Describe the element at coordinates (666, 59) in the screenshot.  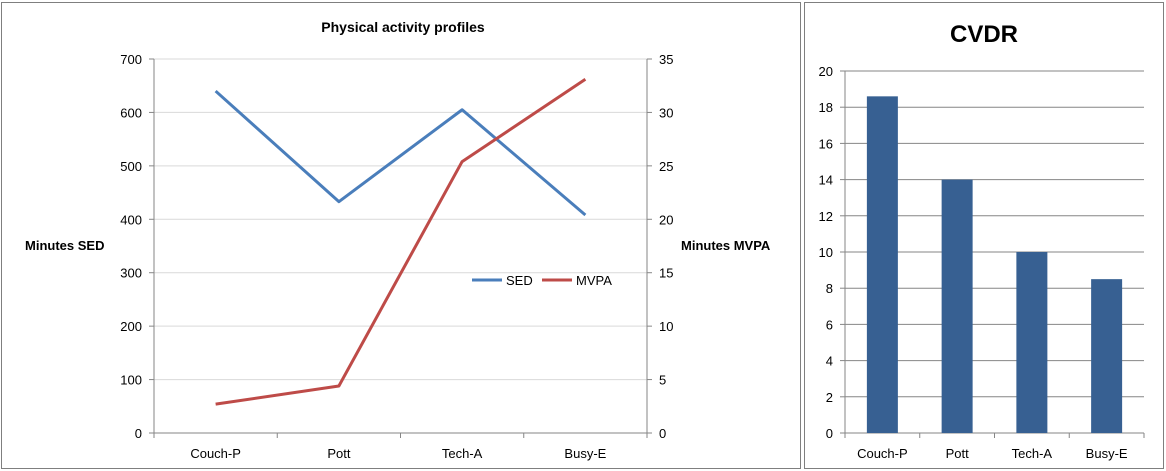
I see `y2-tick-label: 35` at that location.